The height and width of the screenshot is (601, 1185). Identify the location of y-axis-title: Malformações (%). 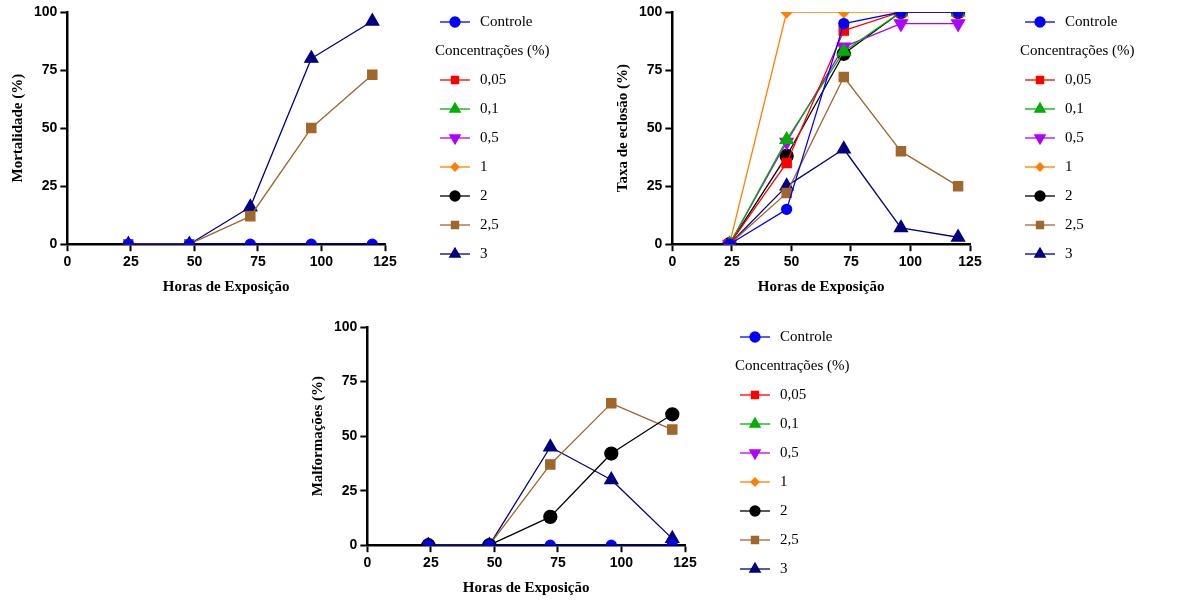
(317, 436).